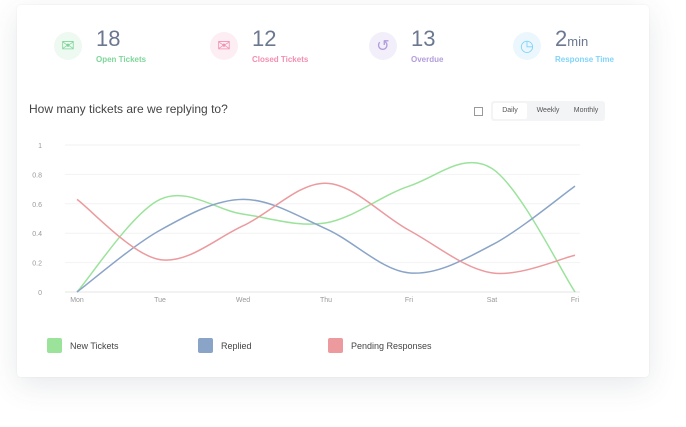 The height and width of the screenshot is (427, 686). What do you see at coordinates (37, 264) in the screenshot?
I see `y-tick-label: 0.2` at bounding box center [37, 264].